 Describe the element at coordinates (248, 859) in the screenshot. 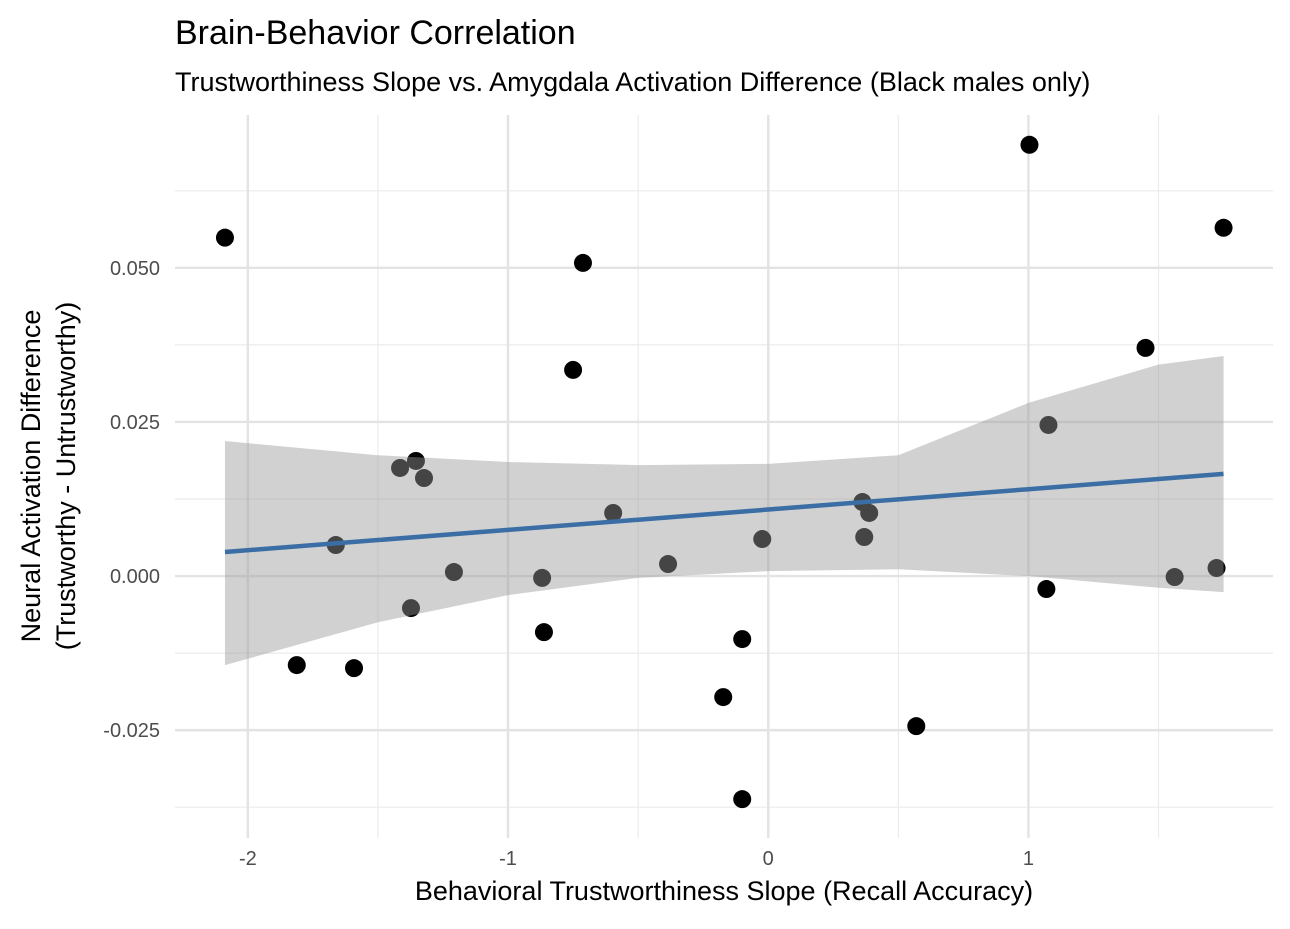

I see `x-tick-label: -2` at that location.